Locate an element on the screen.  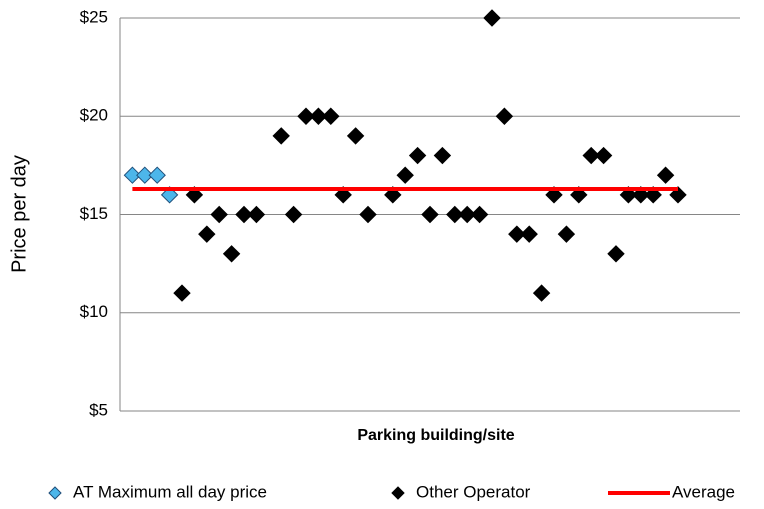
y-tick-label: $15 is located at coordinates (94, 213).